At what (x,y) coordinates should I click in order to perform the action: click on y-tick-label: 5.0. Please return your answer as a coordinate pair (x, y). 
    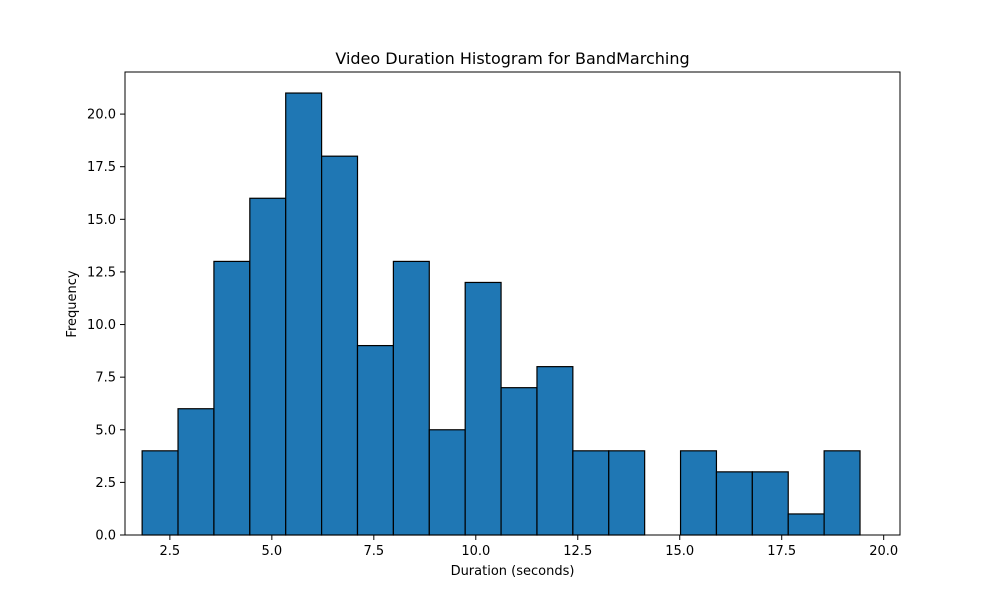
    Looking at the image, I should click on (105, 430).